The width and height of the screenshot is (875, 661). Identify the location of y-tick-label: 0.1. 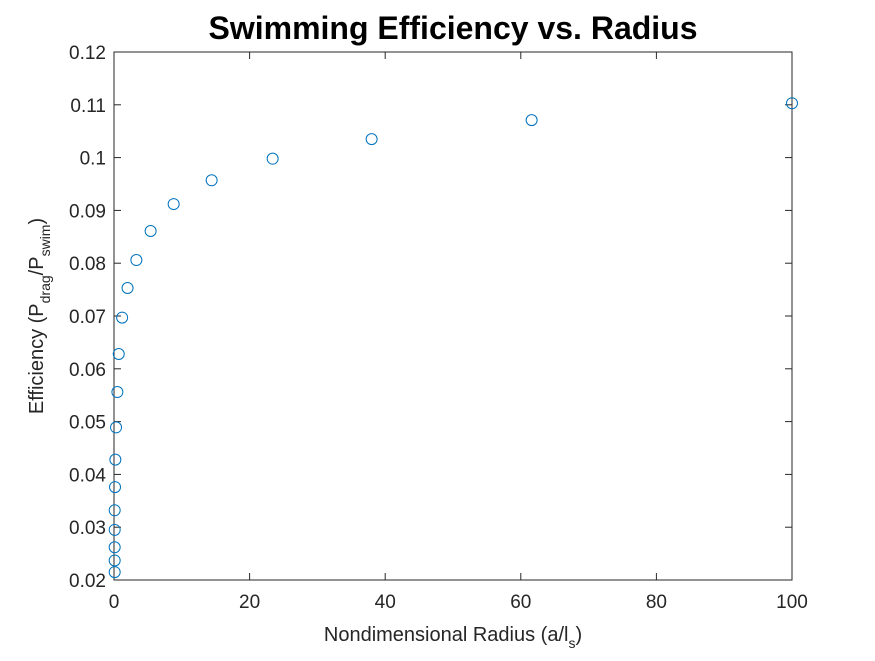
(93, 159).